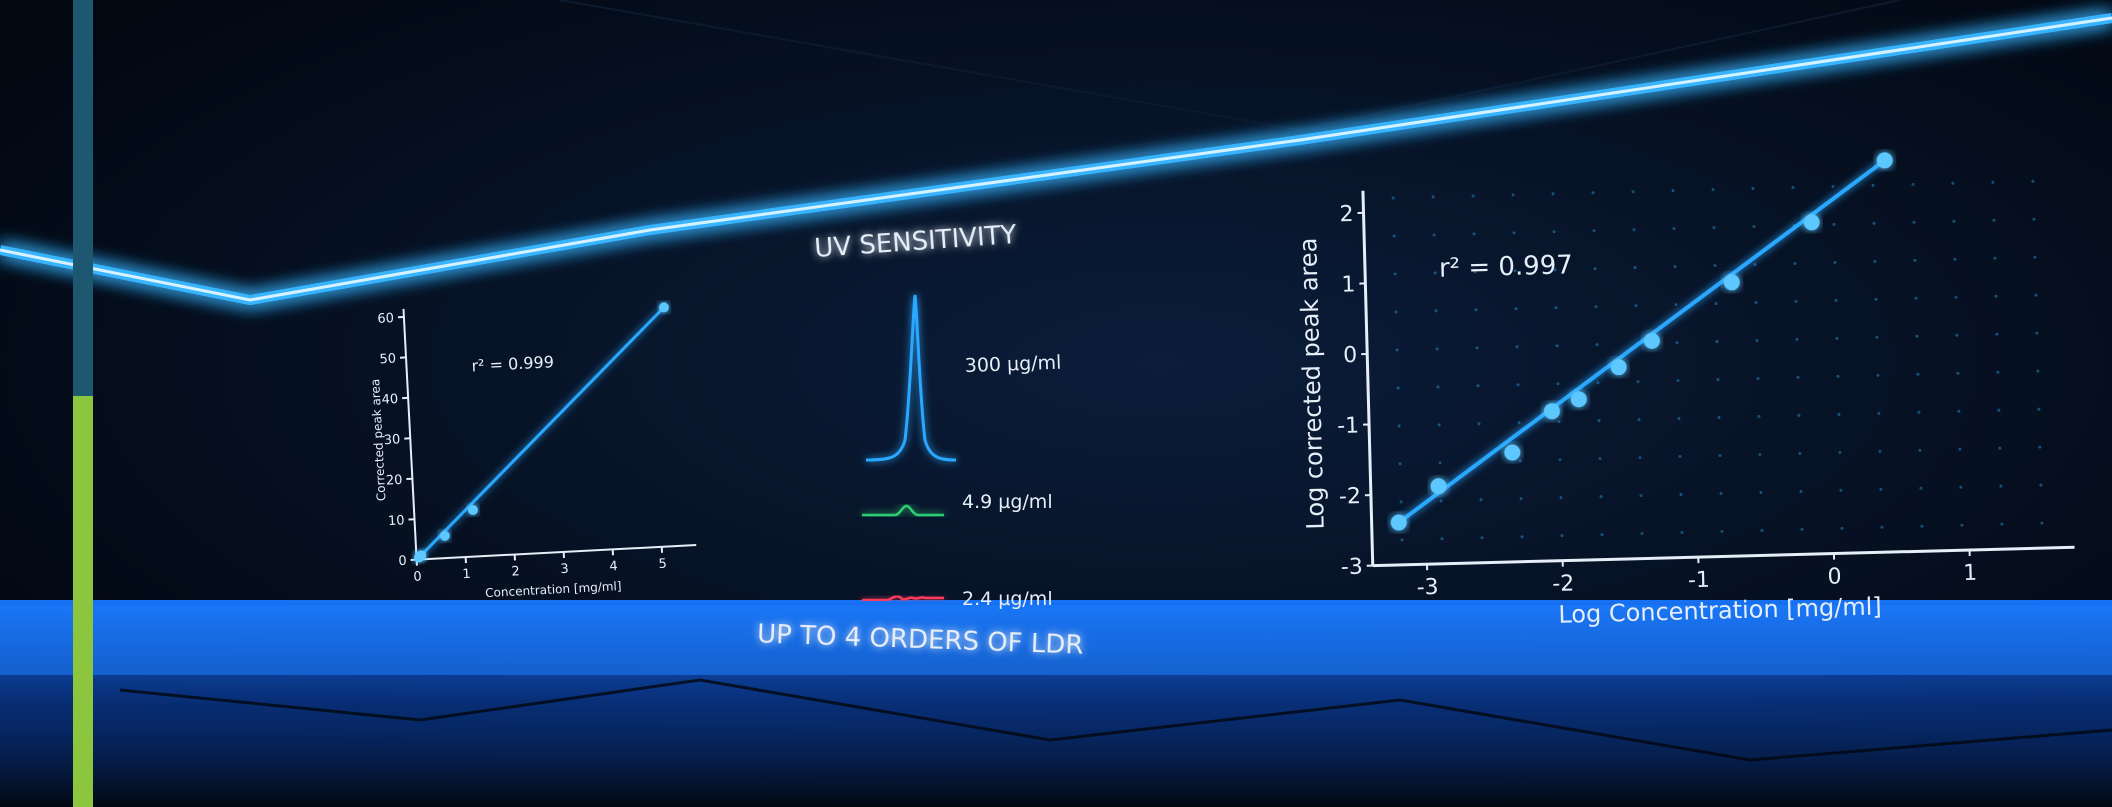 Image resolution: width=2112 pixels, height=807 pixels. Describe the element at coordinates (378, 439) in the screenshot. I see `y-axis-label: Corrected peak area` at that location.